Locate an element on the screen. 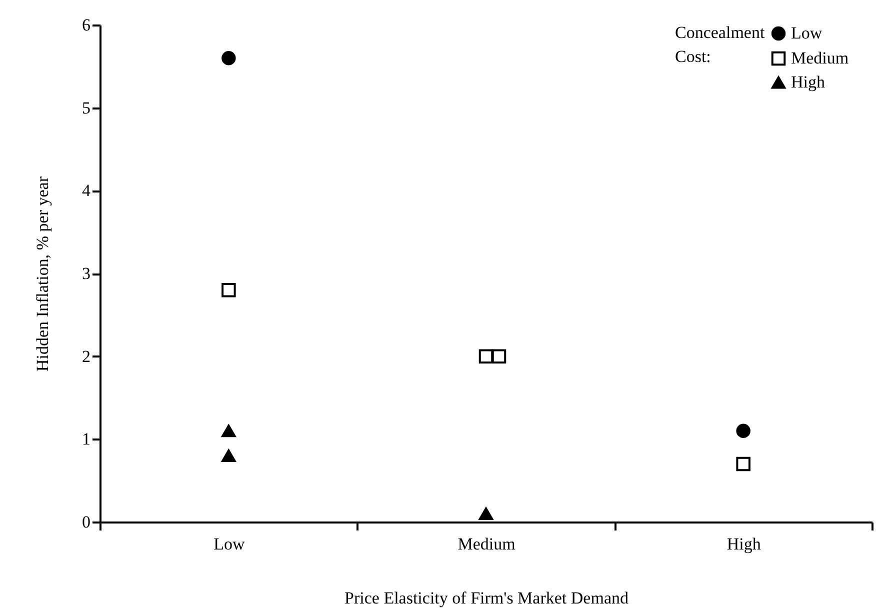 The width and height of the screenshot is (887, 610). y-tick-label: 1 is located at coordinates (86, 439).